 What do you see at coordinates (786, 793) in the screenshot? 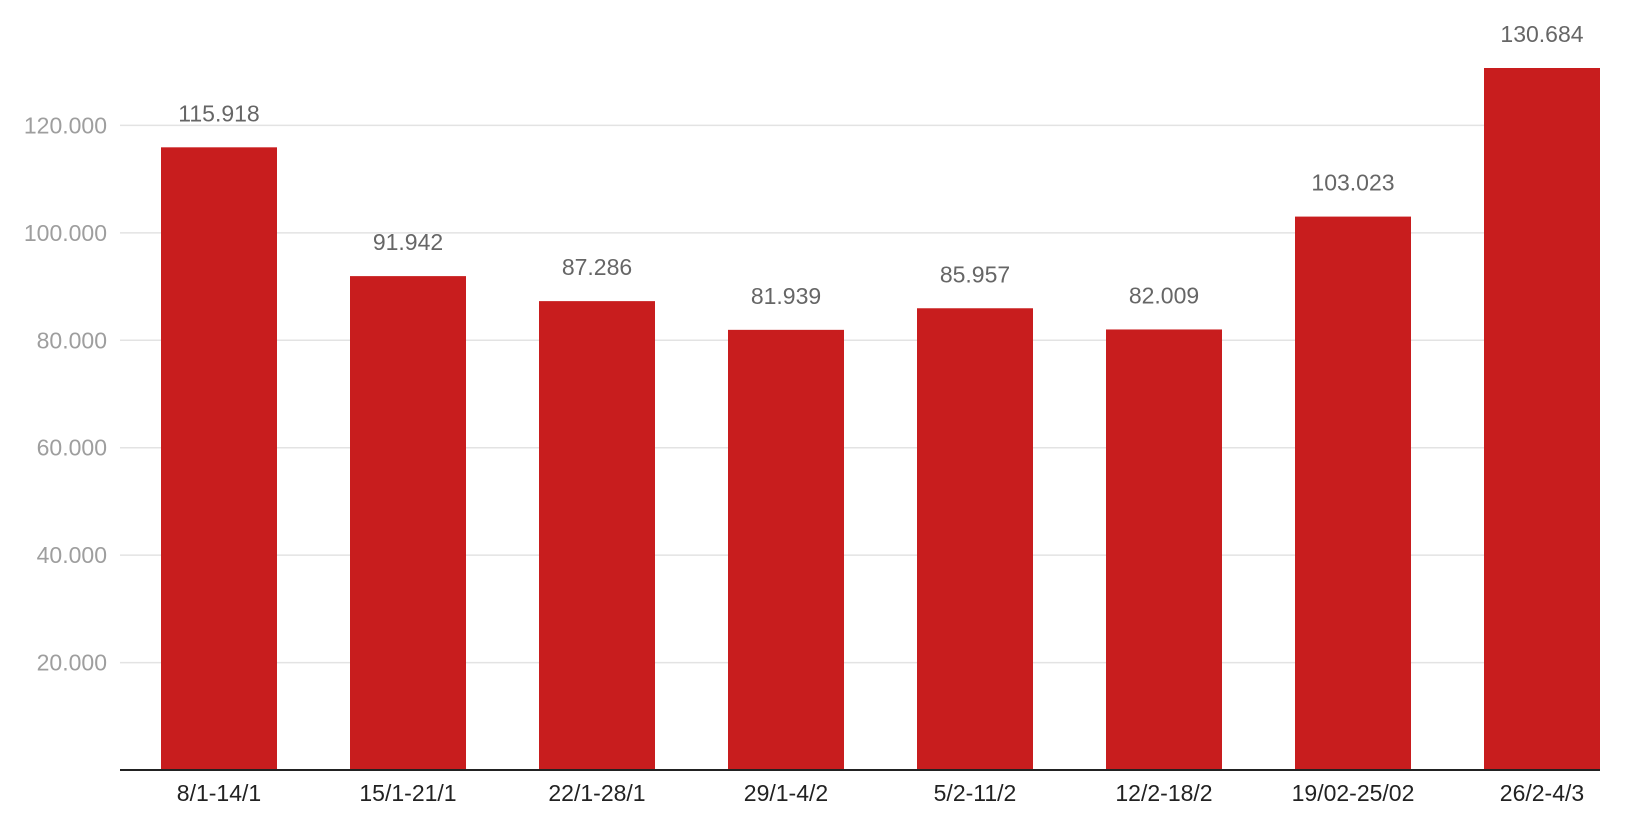
I see `x-tick-label: 29/1-4/2` at bounding box center [786, 793].